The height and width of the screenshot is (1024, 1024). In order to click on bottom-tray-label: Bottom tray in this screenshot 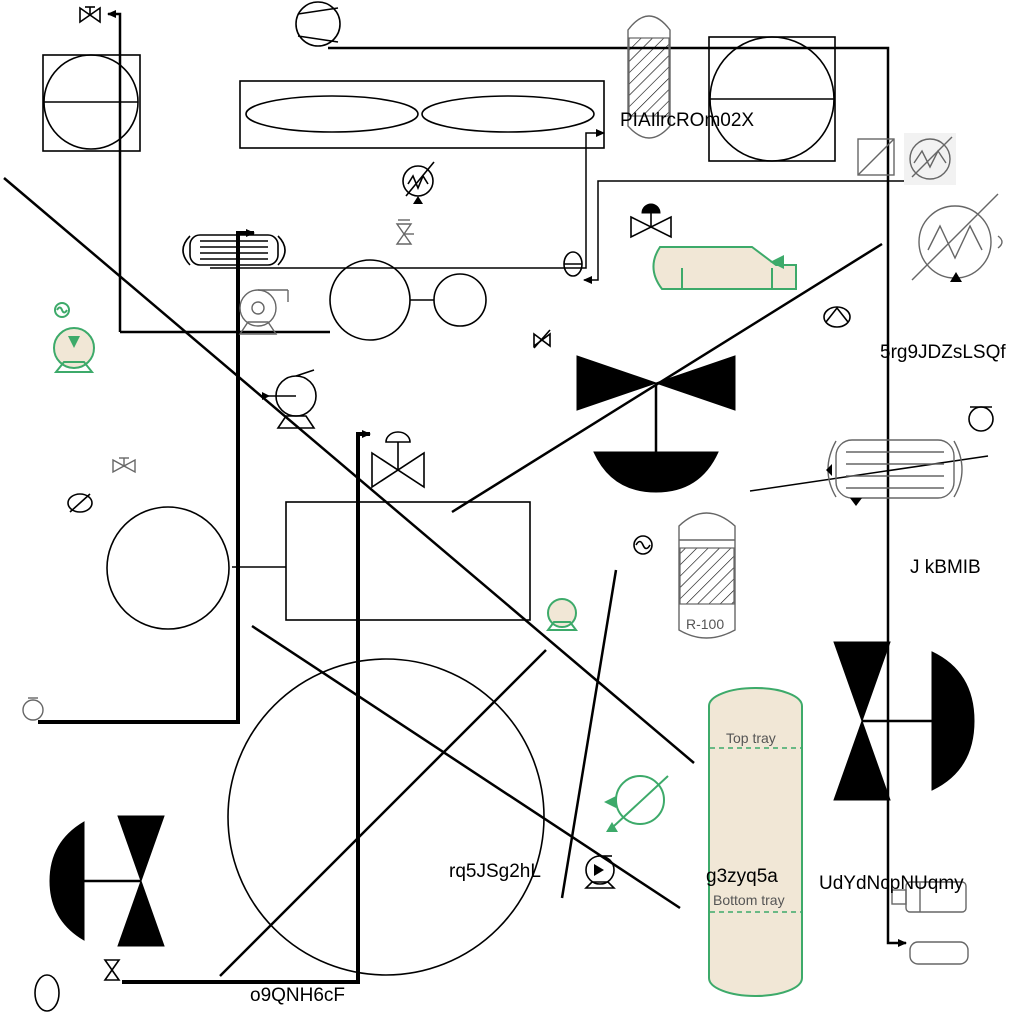, I will do `click(749, 900)`.